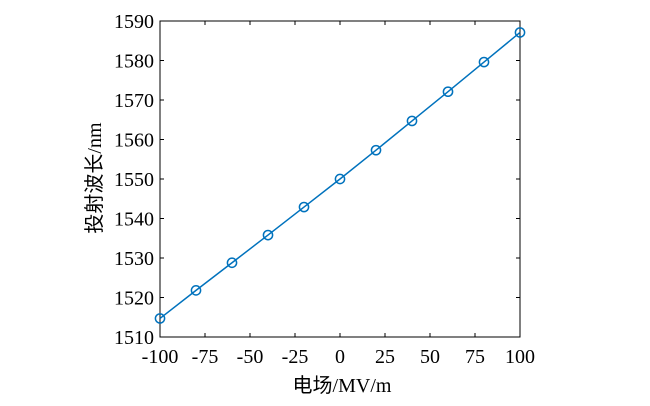 This screenshot has height=406, width=650. I want to click on y-tick-label: 1520, so click(134, 299).